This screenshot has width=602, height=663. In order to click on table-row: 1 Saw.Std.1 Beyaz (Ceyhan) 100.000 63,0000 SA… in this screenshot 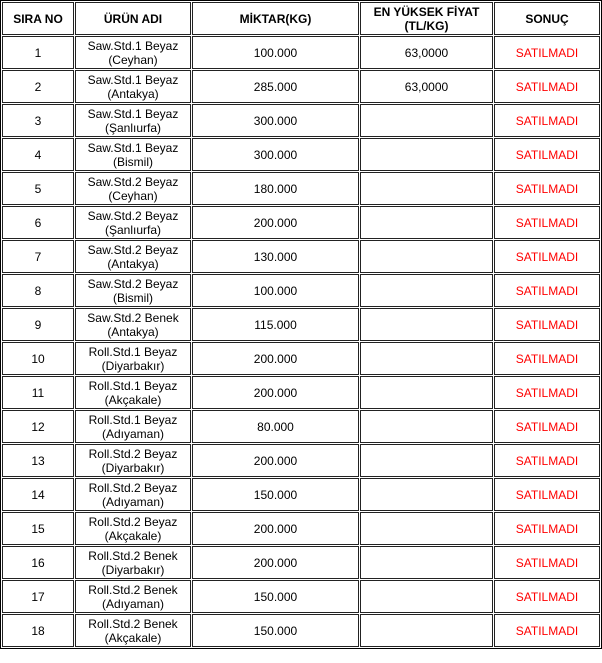, I will do `click(301, 52)`.